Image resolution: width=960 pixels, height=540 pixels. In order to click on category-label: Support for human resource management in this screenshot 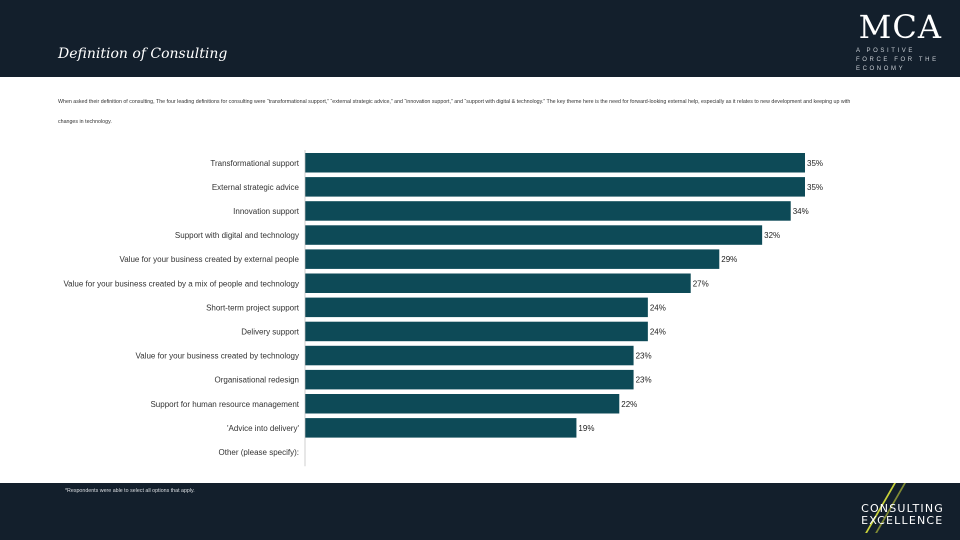, I will do `click(224, 404)`.